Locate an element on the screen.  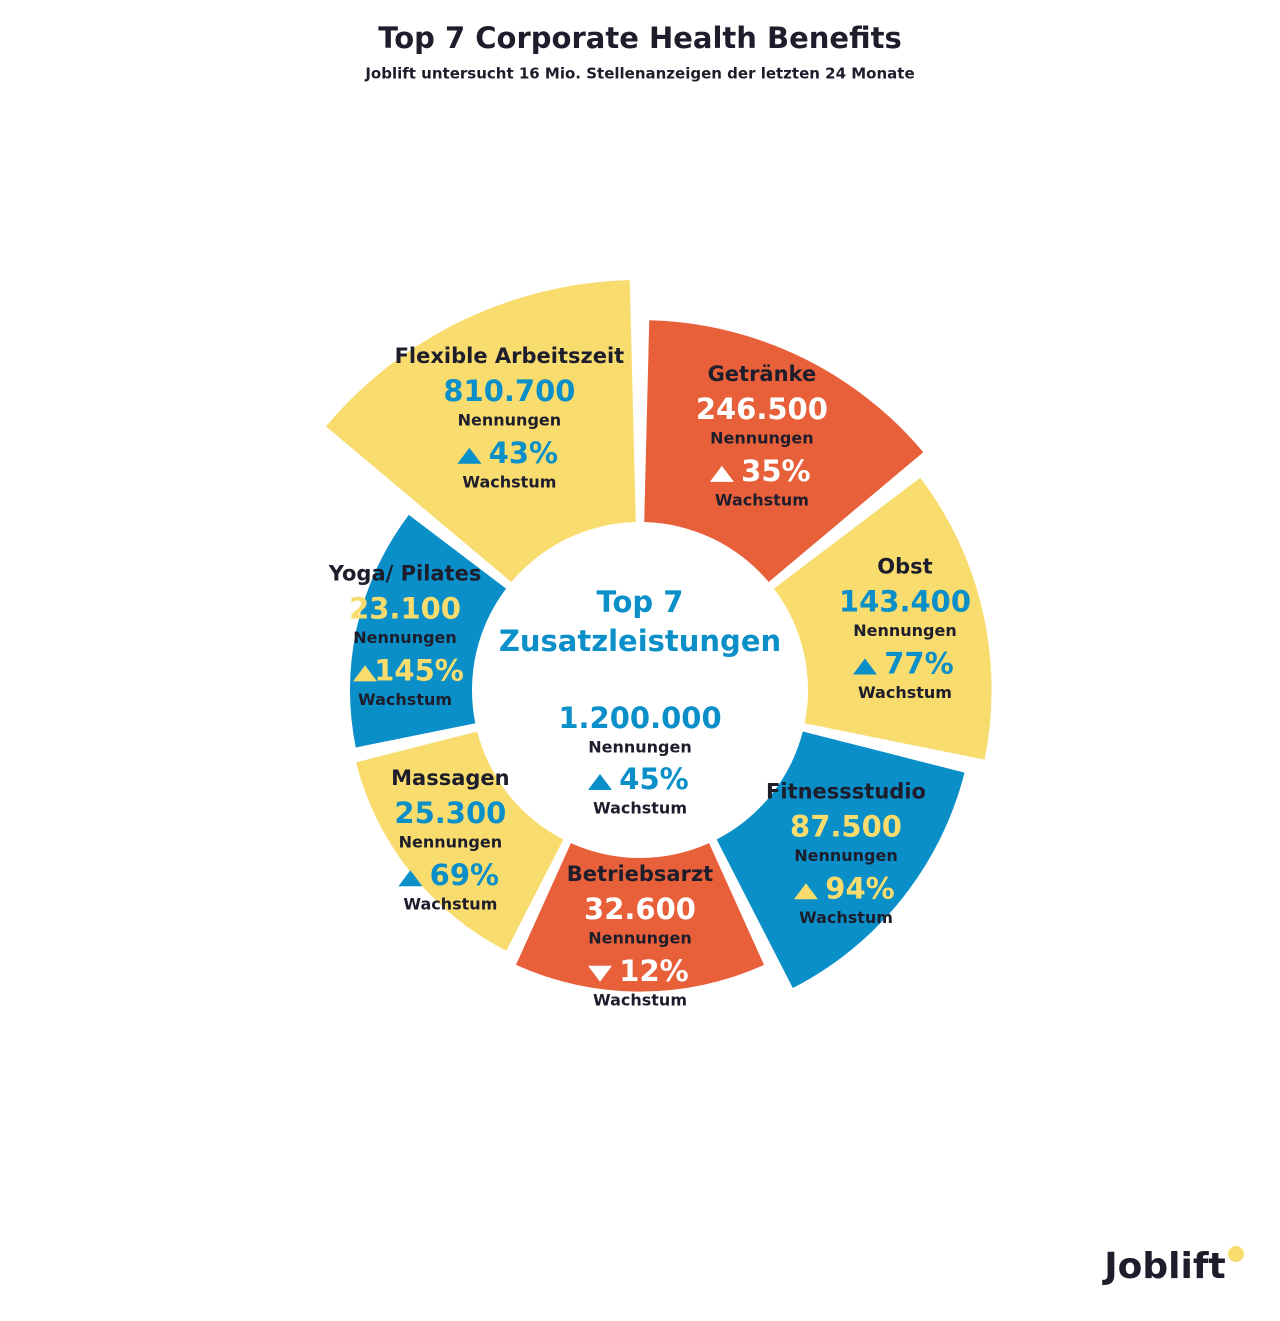
center-title: Zusatzleistungen is located at coordinates (640, 641).